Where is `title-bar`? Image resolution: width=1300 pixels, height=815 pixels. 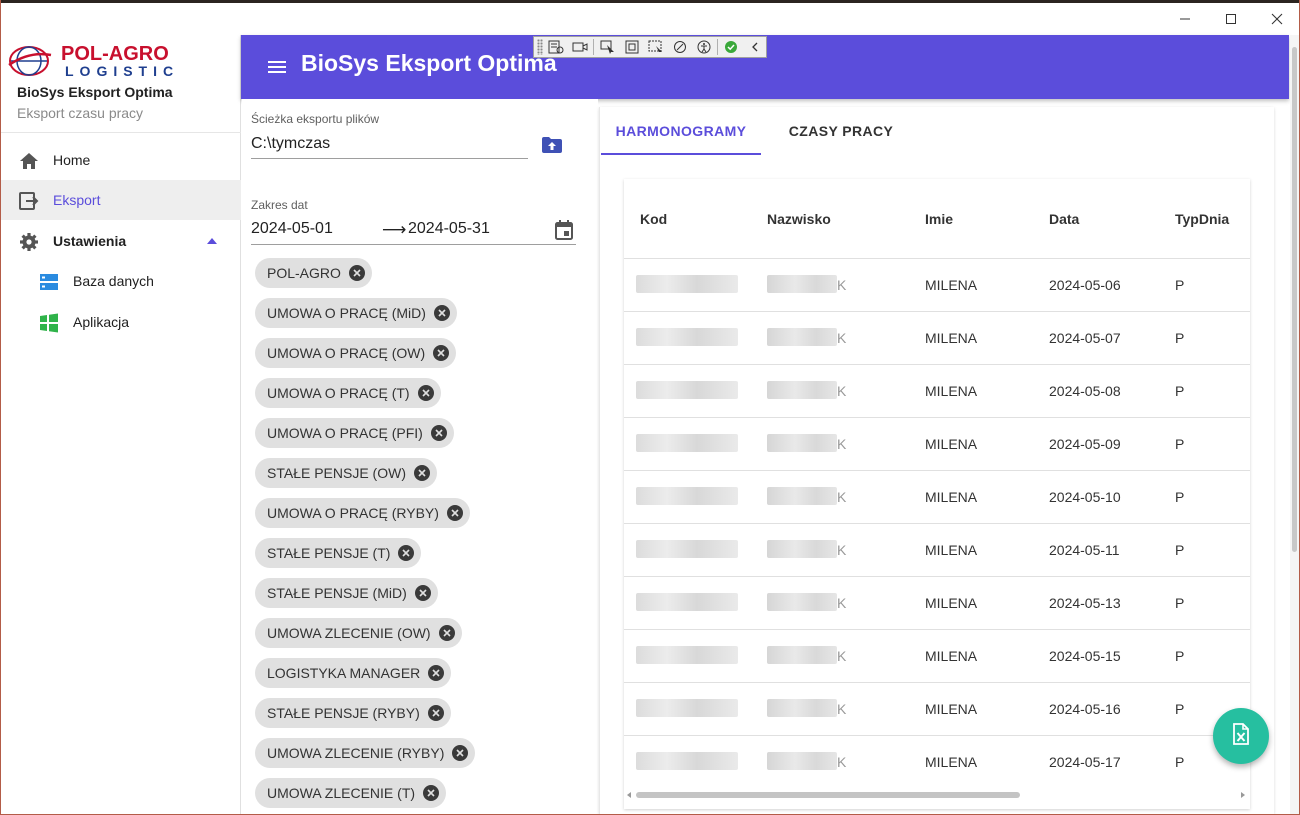 title-bar is located at coordinates (650, 19).